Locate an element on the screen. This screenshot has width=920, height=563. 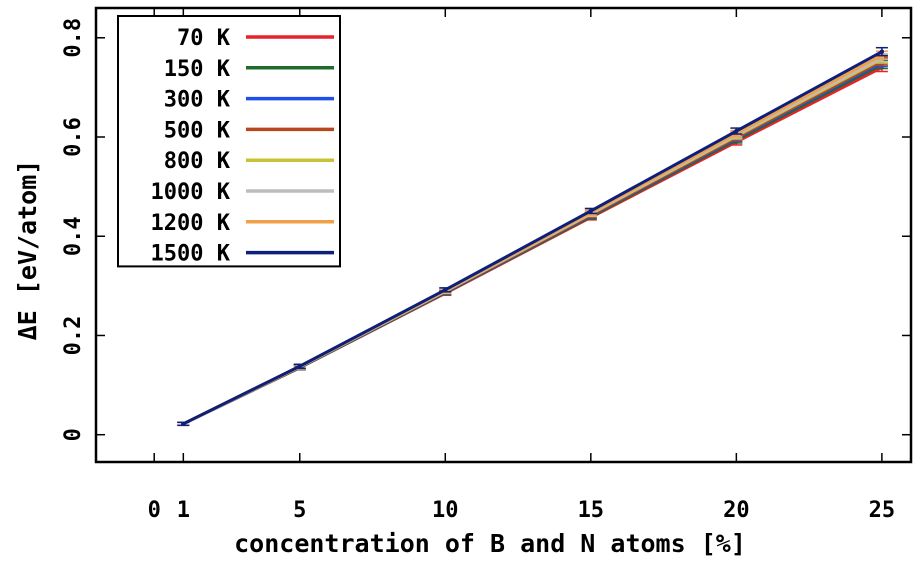
x-tick-label: 20 is located at coordinates (736, 510).